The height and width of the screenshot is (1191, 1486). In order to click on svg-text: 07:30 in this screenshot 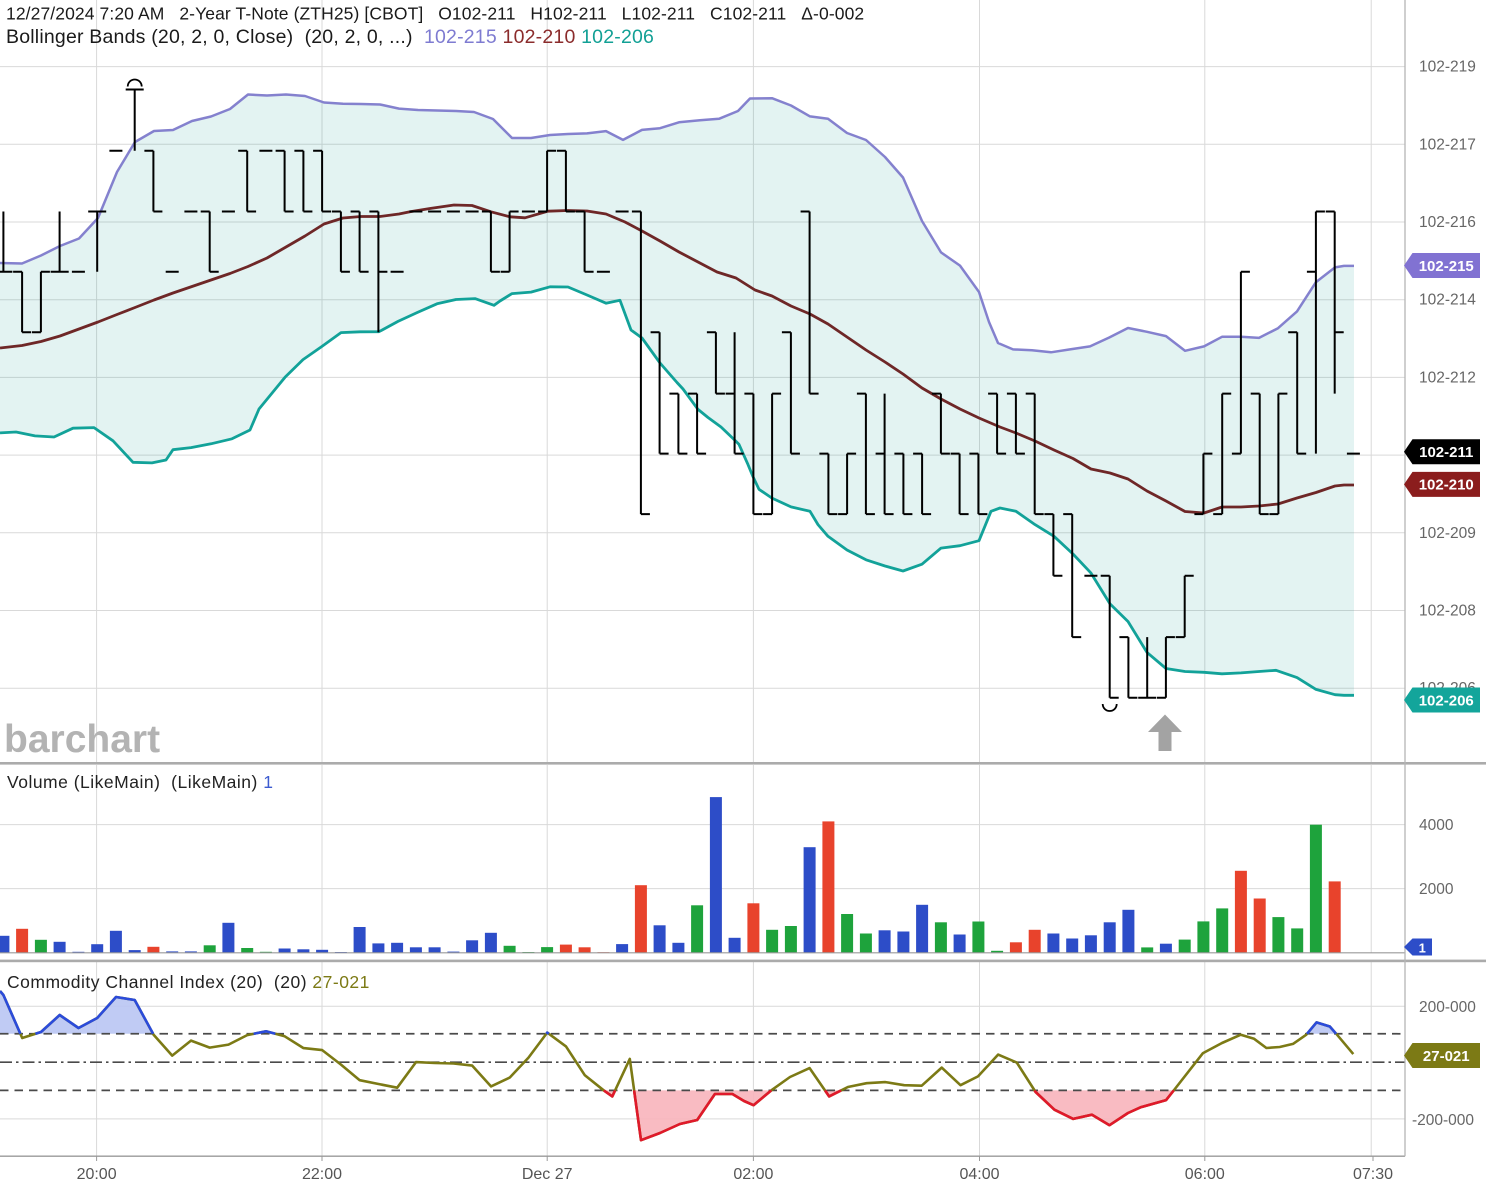, I will do `click(1373, 1174)`.